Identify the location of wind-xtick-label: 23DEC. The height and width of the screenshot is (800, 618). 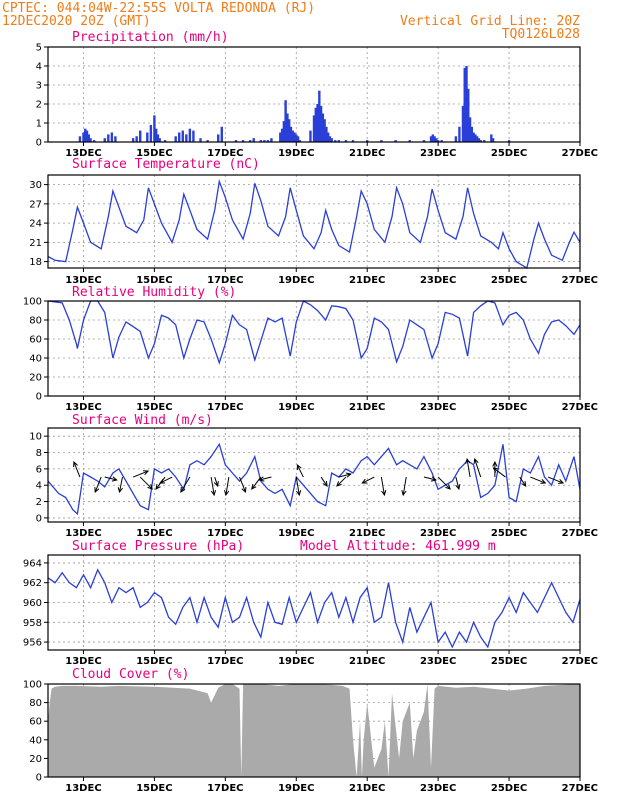
(438, 533).